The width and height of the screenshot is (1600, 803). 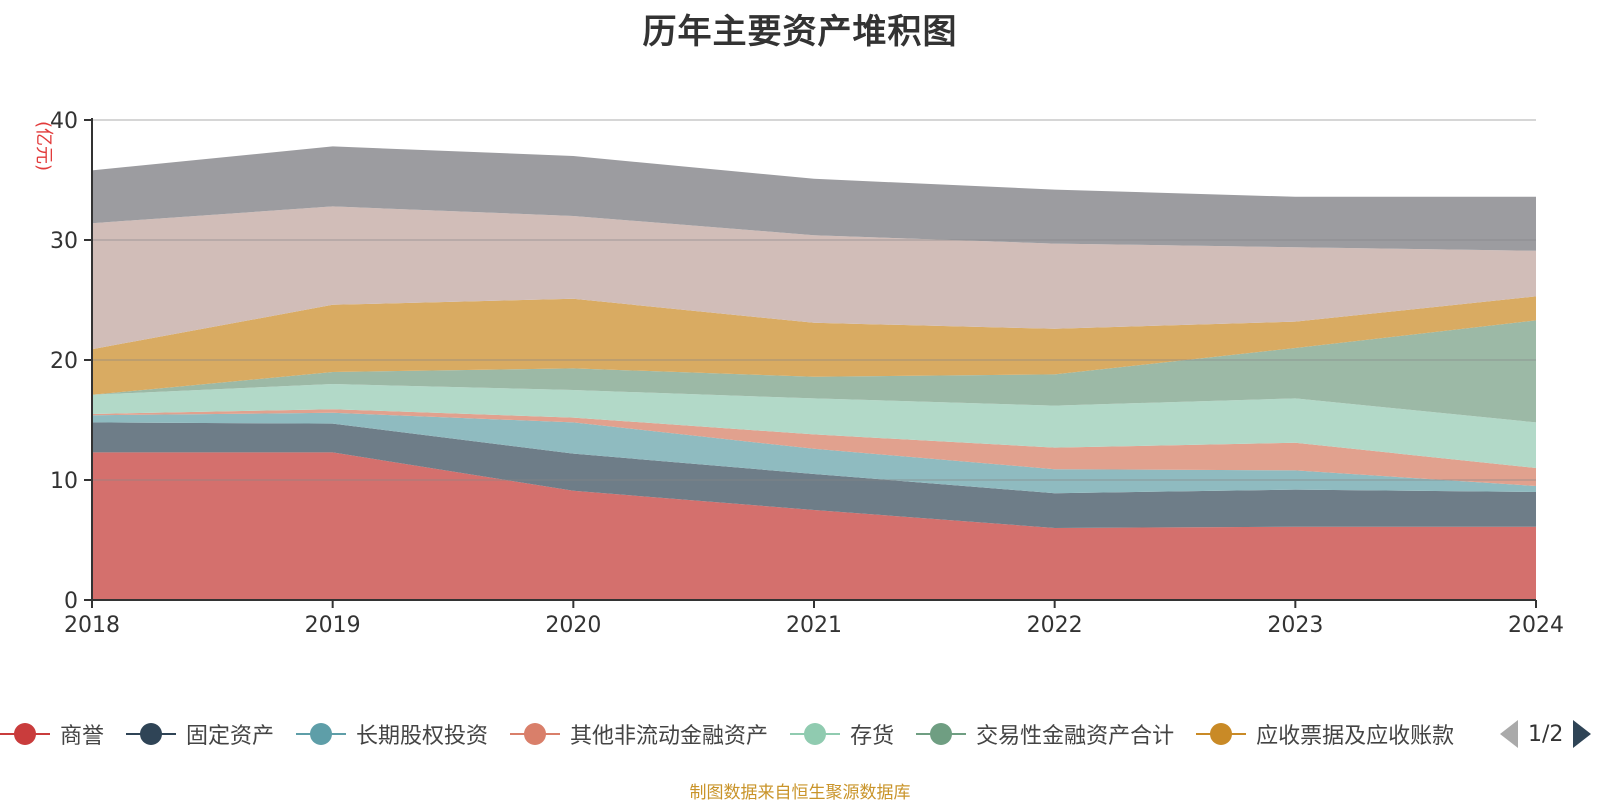 What do you see at coordinates (1582, 734) in the screenshot?
I see `next-page-icon` at bounding box center [1582, 734].